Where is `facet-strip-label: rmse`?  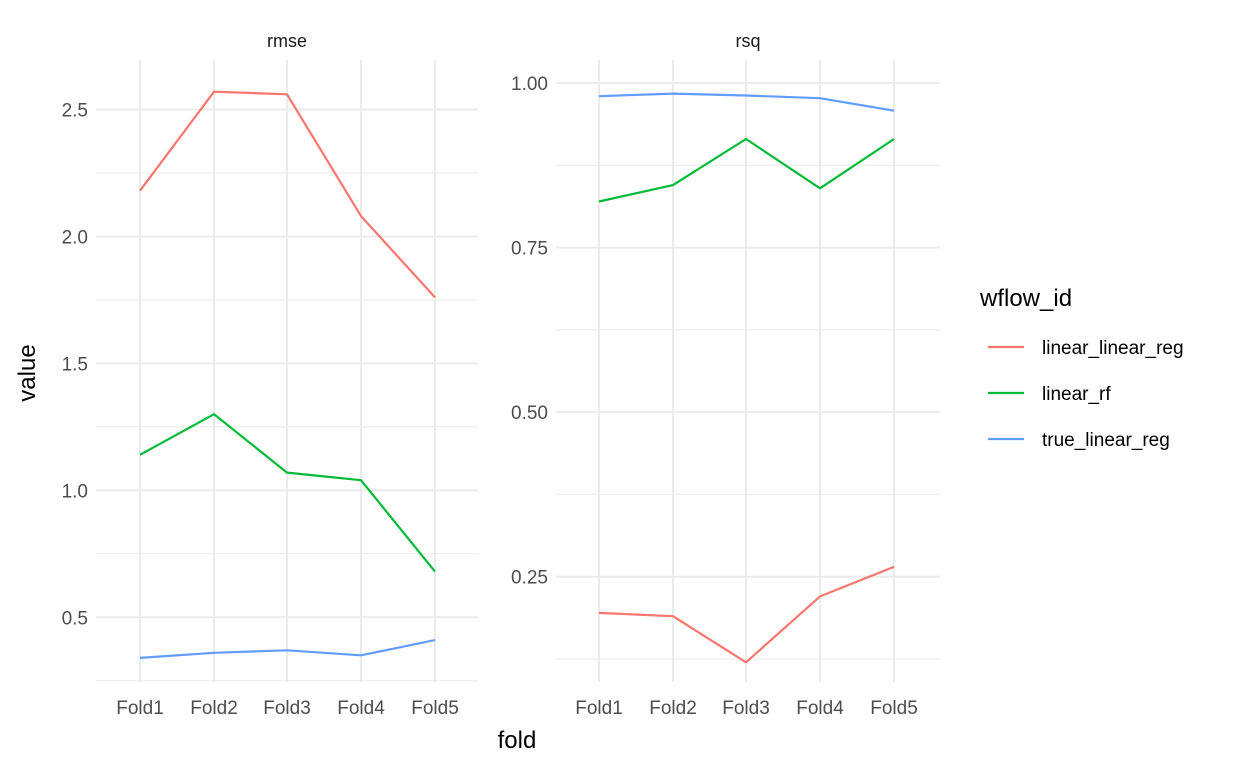
facet-strip-label: rmse is located at coordinates (287, 41).